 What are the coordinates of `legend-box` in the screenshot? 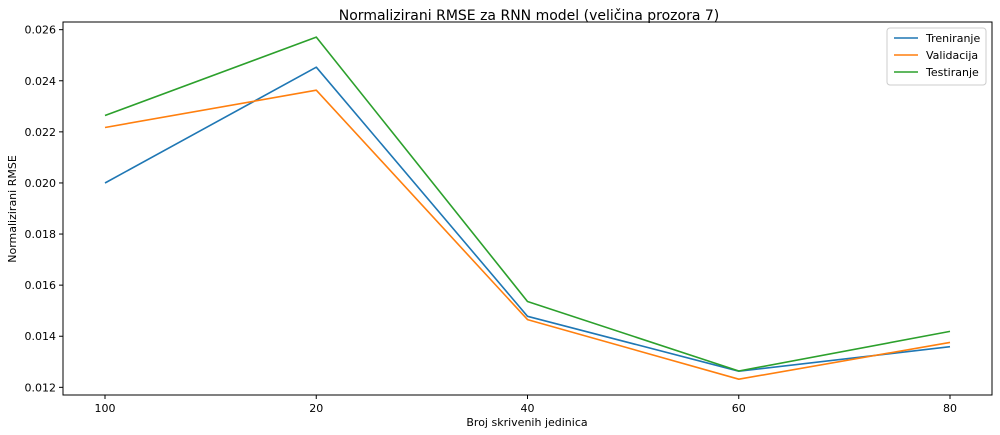 It's located at (936, 56).